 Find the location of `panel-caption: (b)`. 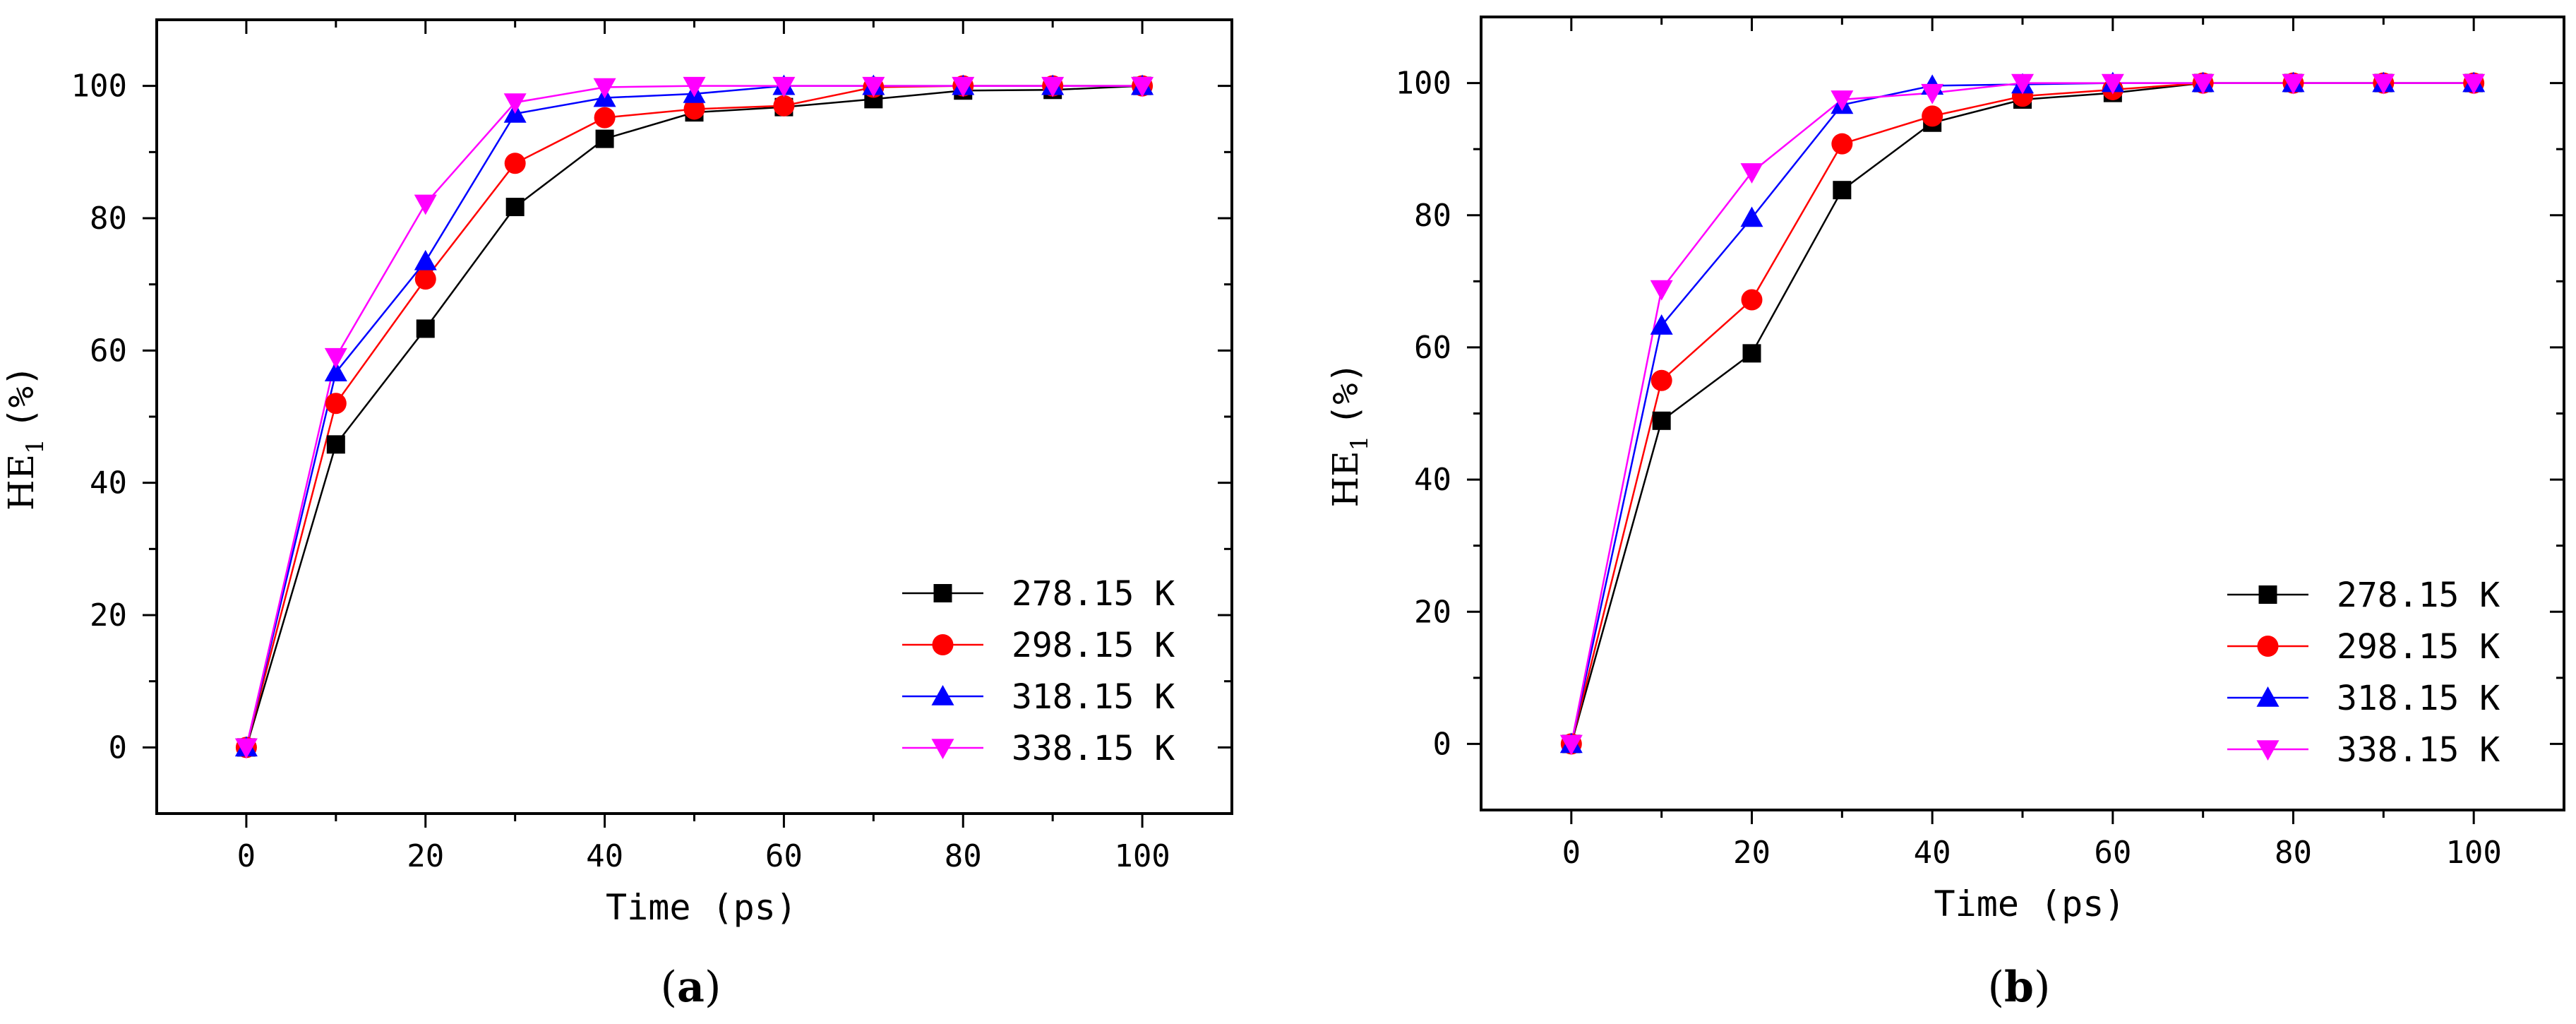

panel-caption: (b) is located at coordinates (2019, 987).